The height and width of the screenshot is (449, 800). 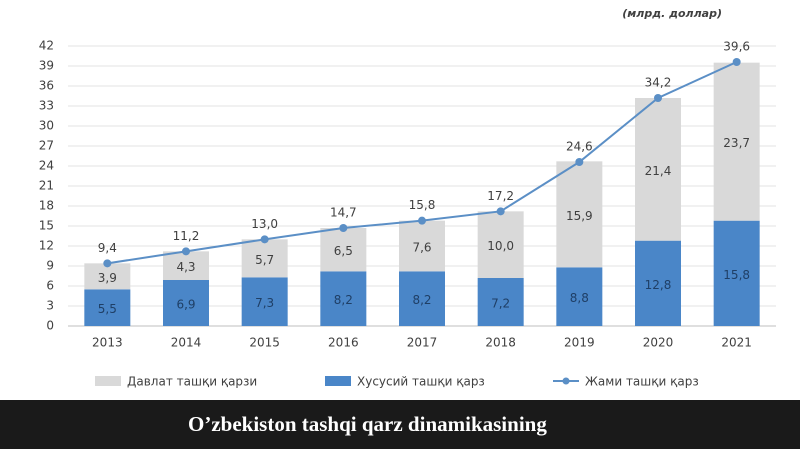 I want to click on value-label: 14,7, so click(x=343, y=213).